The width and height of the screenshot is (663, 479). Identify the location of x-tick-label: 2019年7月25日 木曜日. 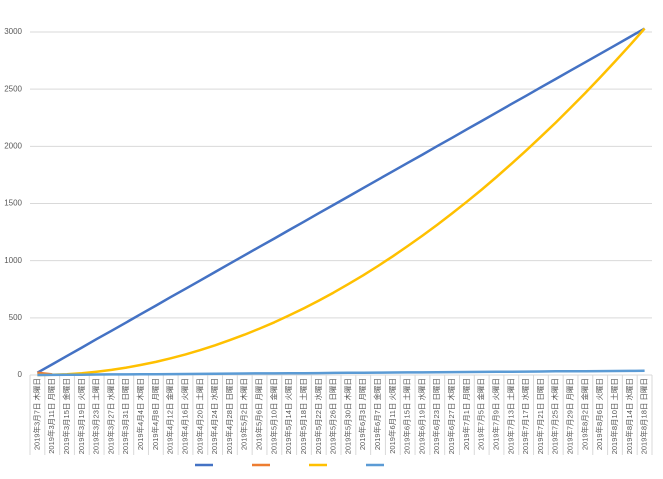
(555, 416).